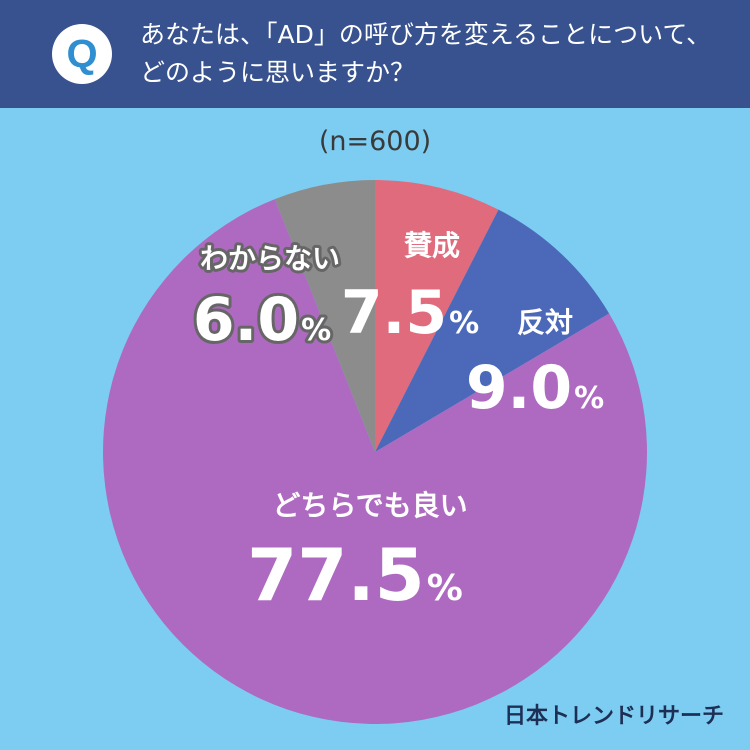  Describe the element at coordinates (445, 588) in the screenshot. I see `slice-percent-sign-dochirademo: %` at that location.